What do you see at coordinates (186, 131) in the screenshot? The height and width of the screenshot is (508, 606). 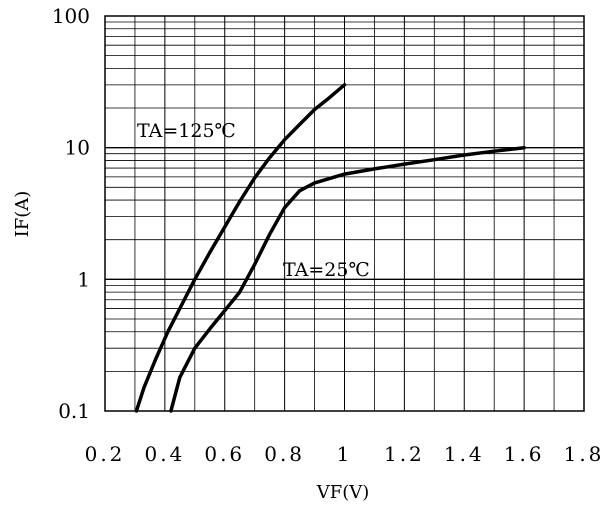 I see `series-label-125c: TA=125℃` at bounding box center [186, 131].